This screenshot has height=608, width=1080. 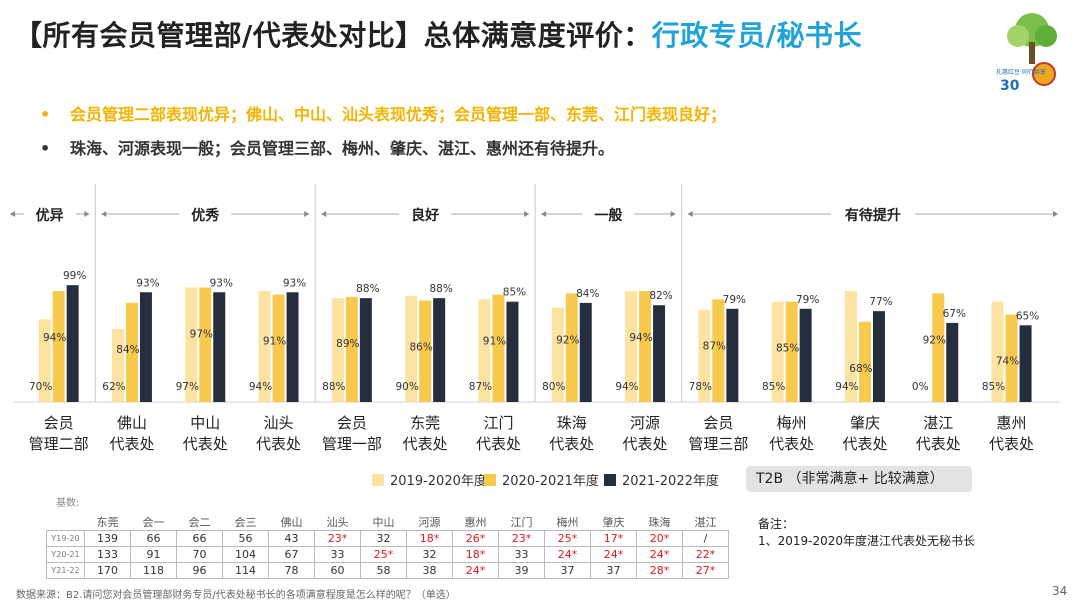 What do you see at coordinates (1021, 72) in the screenshot?
I see `logo-text: 礼惠红豆·同行共享` at bounding box center [1021, 72].